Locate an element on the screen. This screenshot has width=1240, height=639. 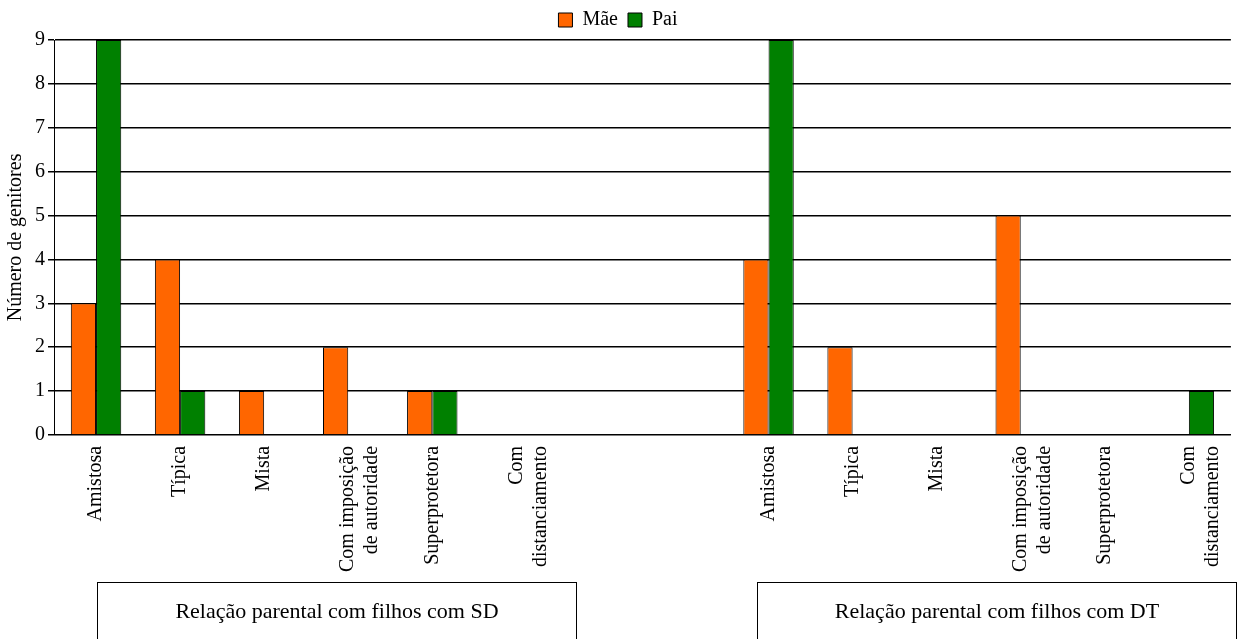
y-tick-label: 2 is located at coordinates (40, 345).